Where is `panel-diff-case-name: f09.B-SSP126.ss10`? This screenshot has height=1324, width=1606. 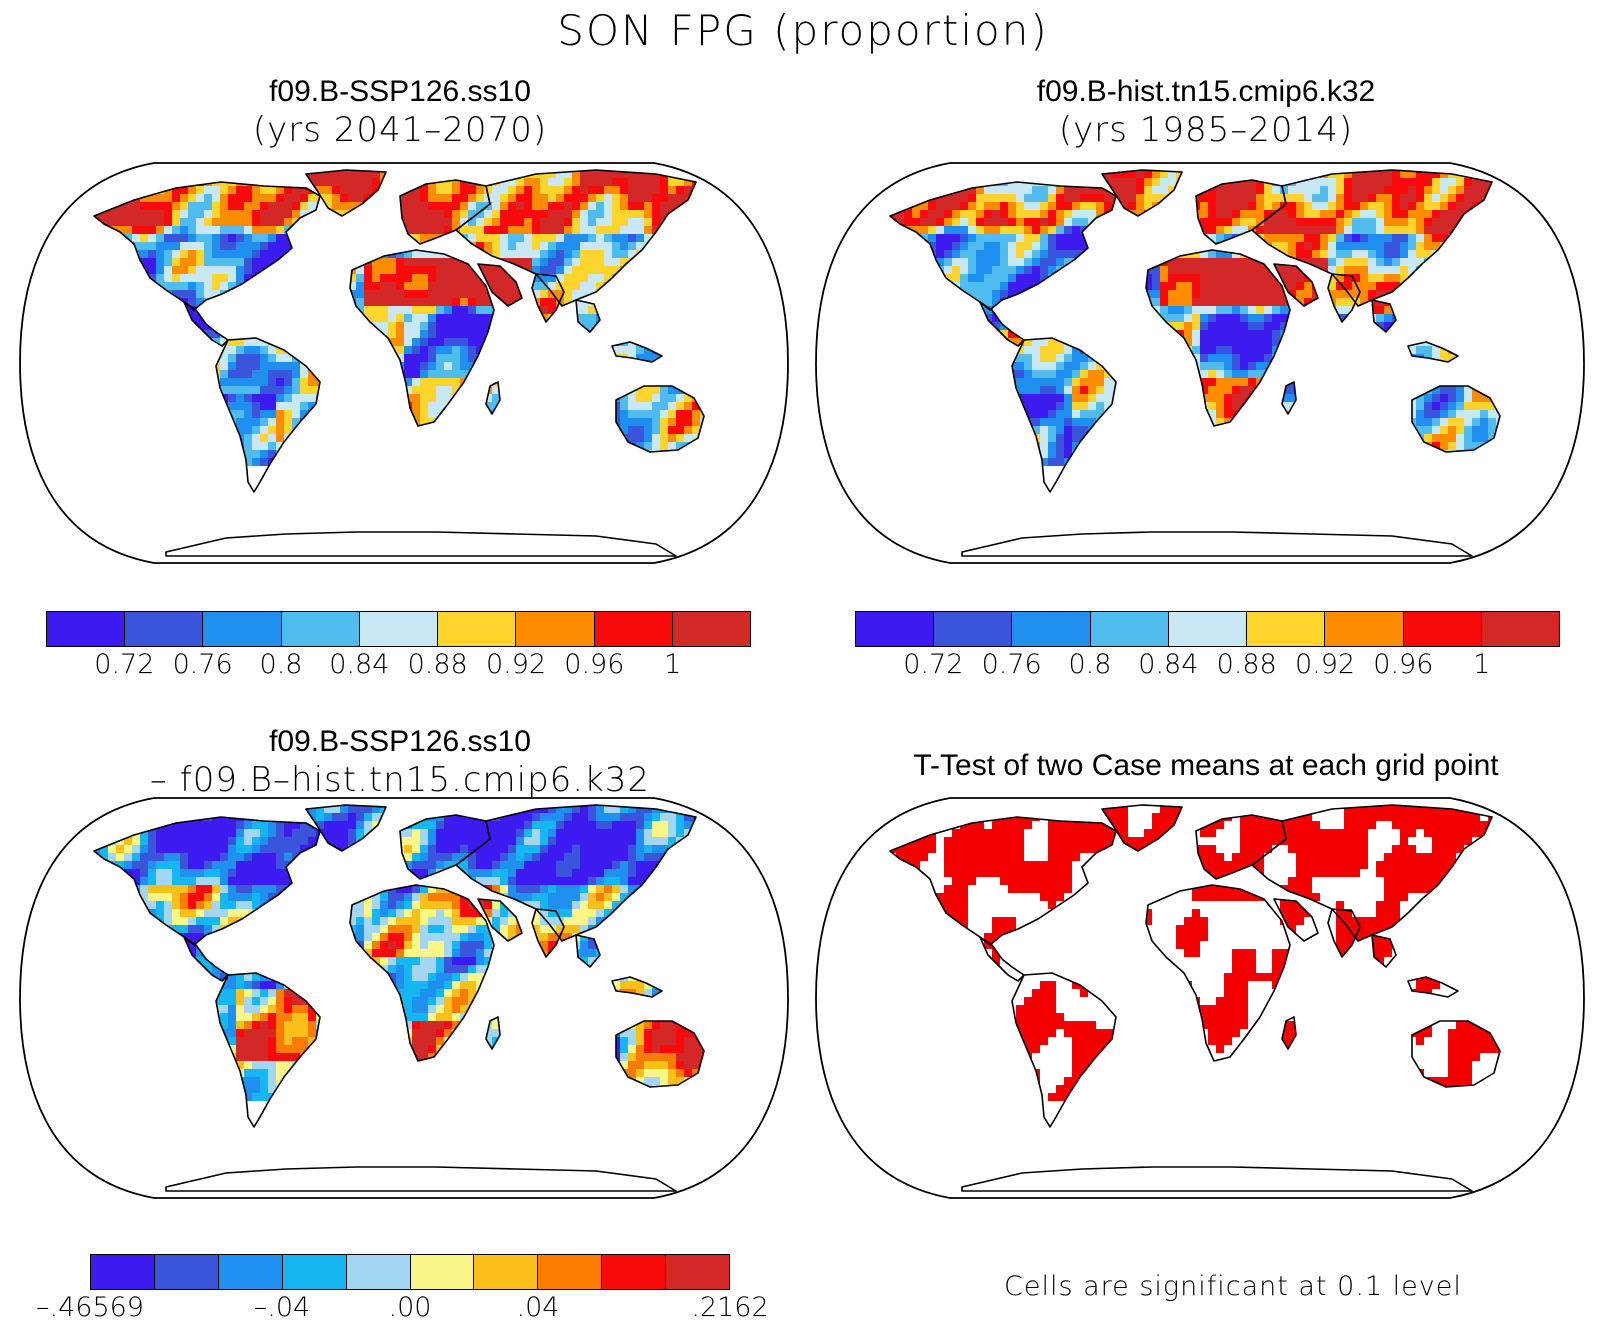 panel-diff-case-name: f09.B-SSP126.ss10 is located at coordinates (400, 741).